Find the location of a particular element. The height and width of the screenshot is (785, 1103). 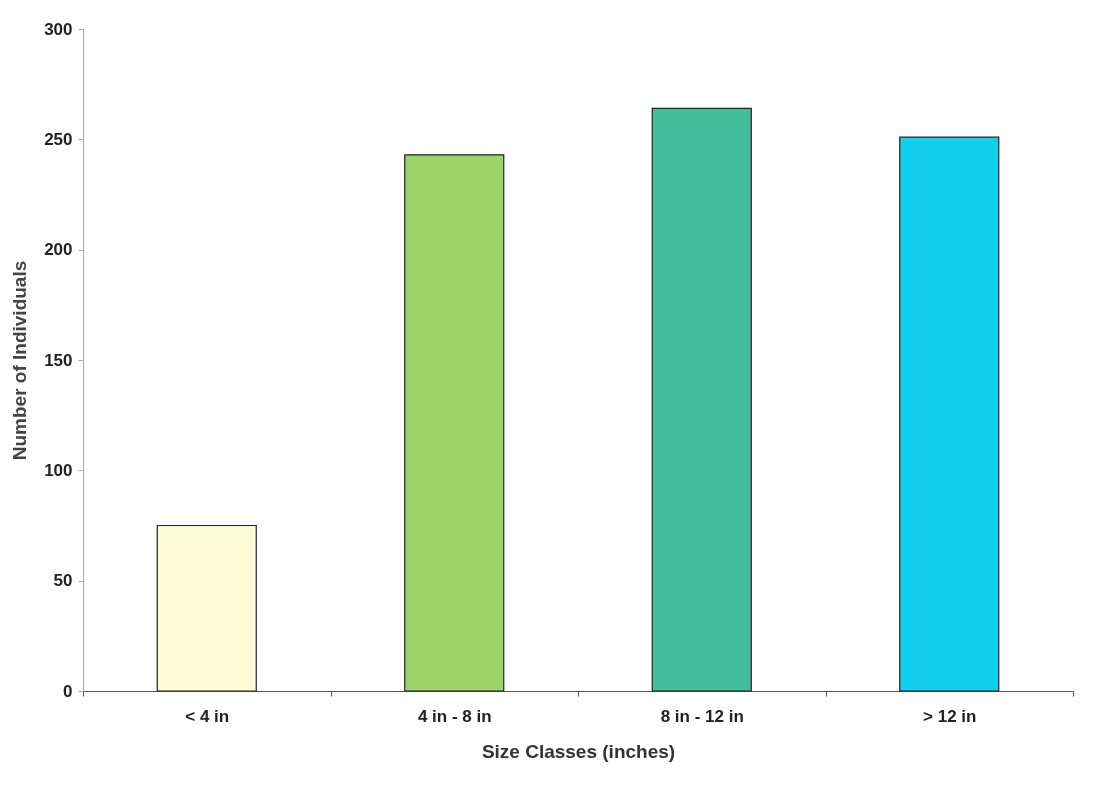

y-tick-label: 250 is located at coordinates (58, 139).